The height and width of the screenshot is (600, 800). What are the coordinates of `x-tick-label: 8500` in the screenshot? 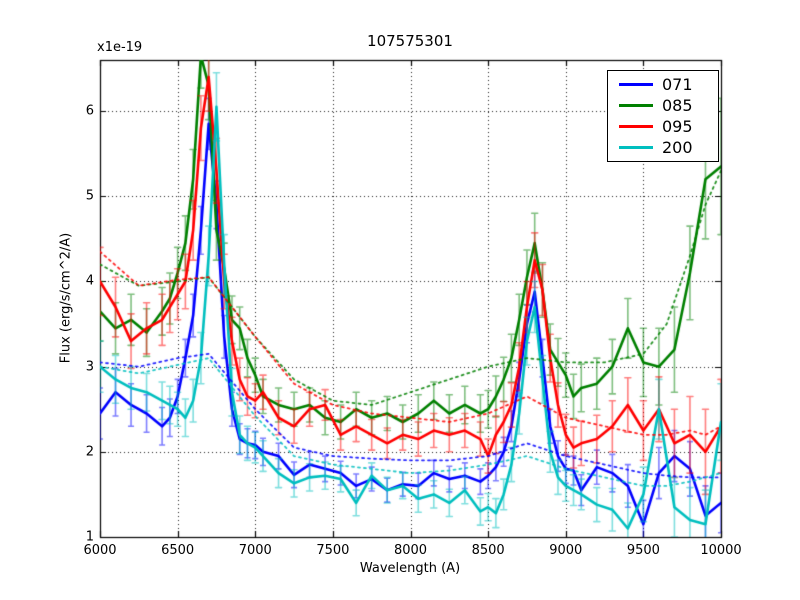 It's located at (488, 550).